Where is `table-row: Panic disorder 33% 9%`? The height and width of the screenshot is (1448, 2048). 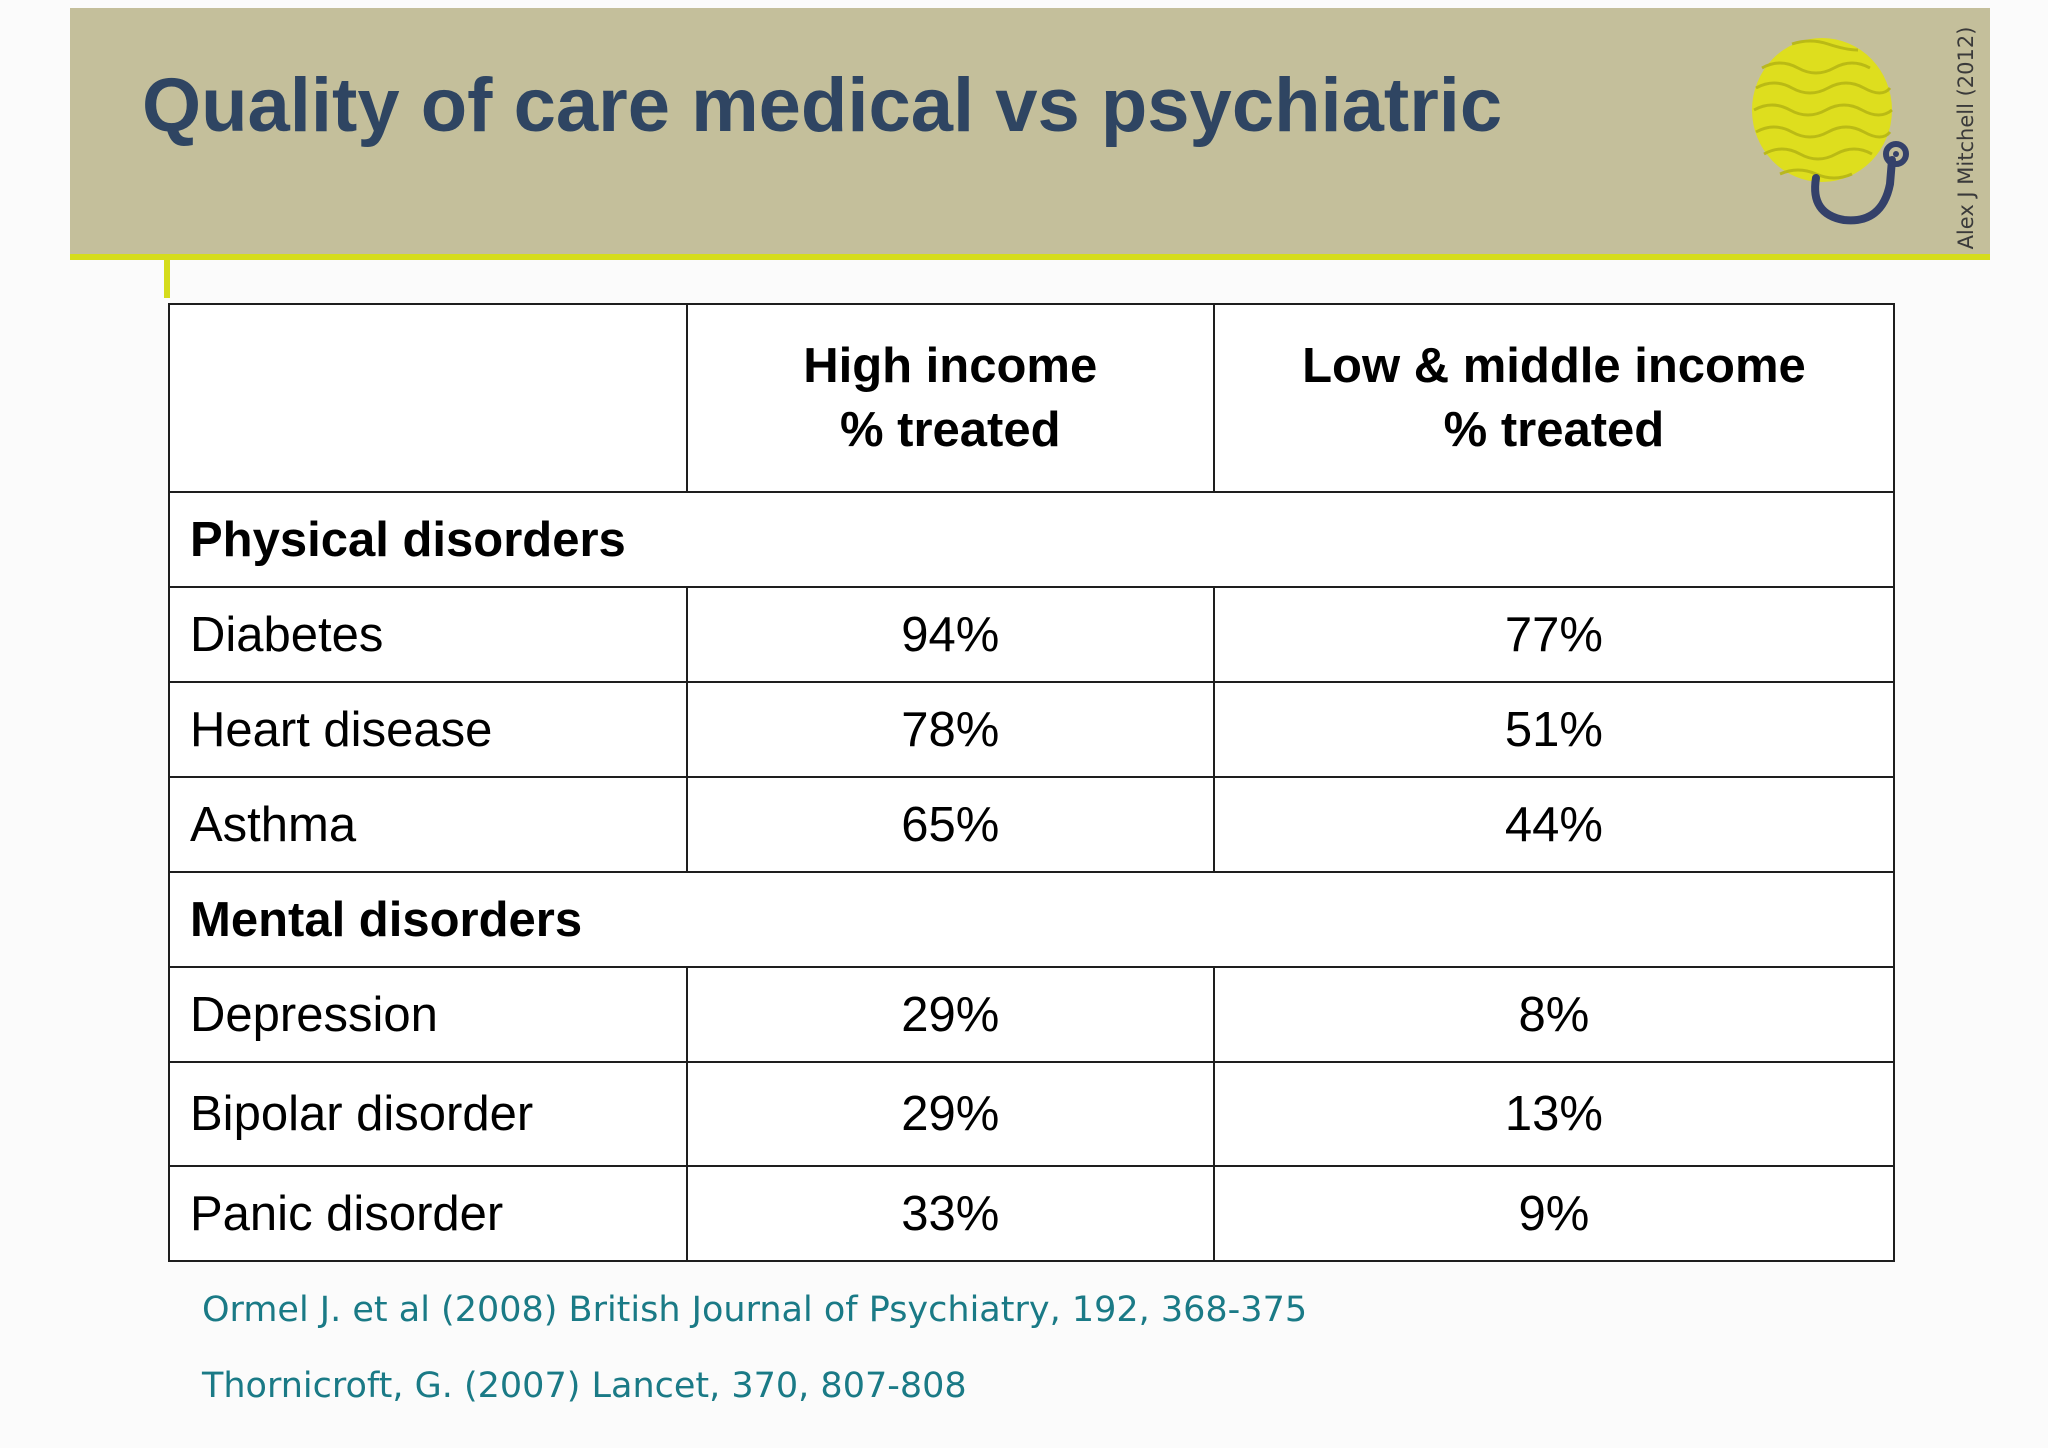
table-row: Panic disorder 33% 9% is located at coordinates (1032, 1213).